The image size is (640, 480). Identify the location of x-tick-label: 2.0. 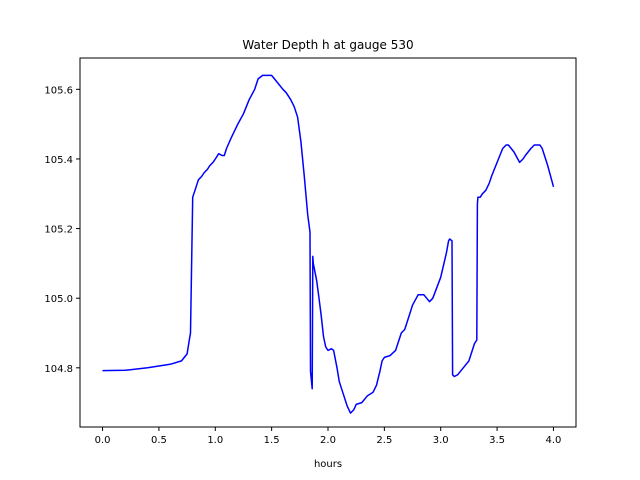
(328, 440).